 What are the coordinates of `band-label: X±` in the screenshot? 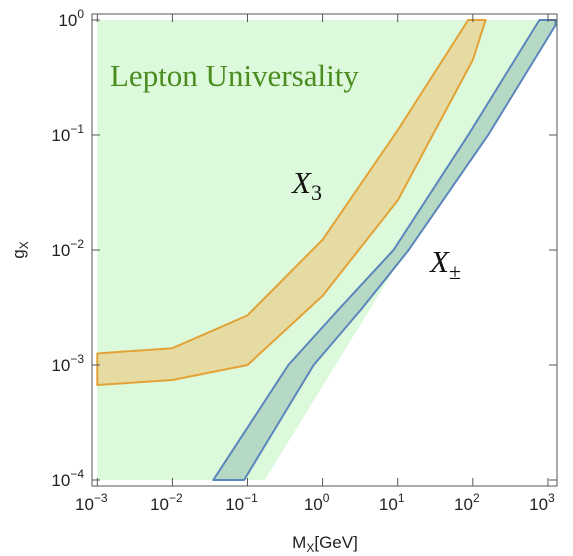 It's located at (444, 264).